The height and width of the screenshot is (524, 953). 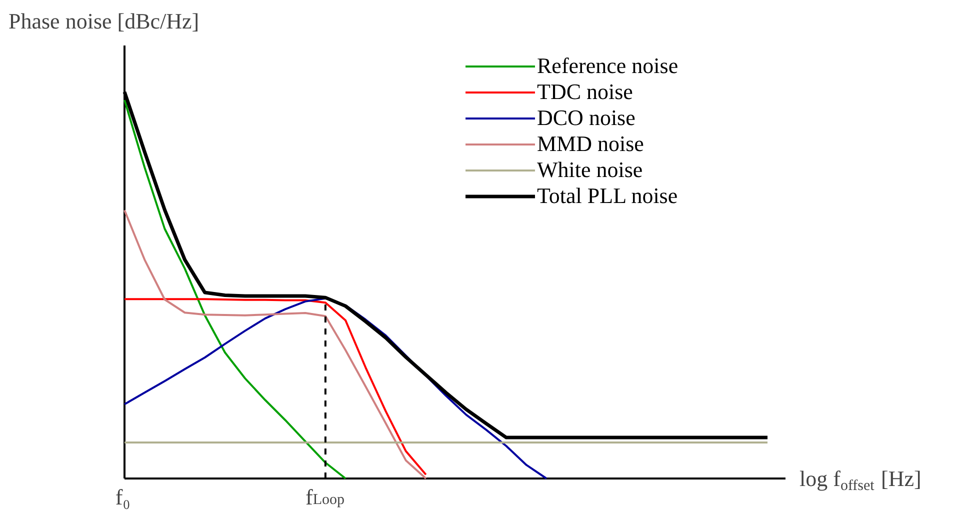 What do you see at coordinates (325, 497) in the screenshot?
I see `x-tick-label: fLoop` at bounding box center [325, 497].